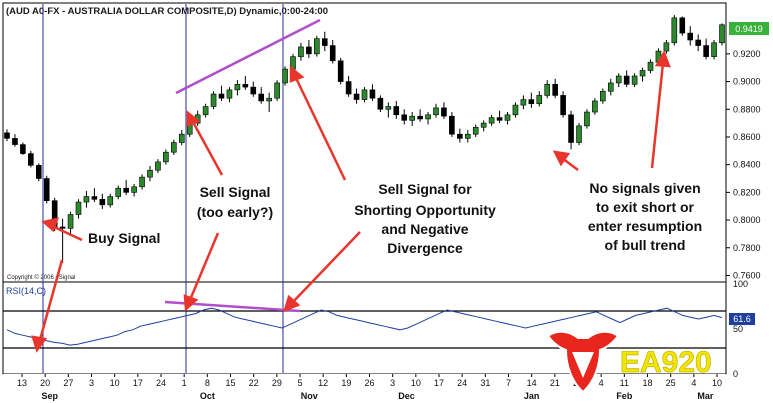 This screenshot has height=403, width=773. What do you see at coordinates (740, 284) in the screenshot?
I see `rsi-tick-label: 100` at bounding box center [740, 284].